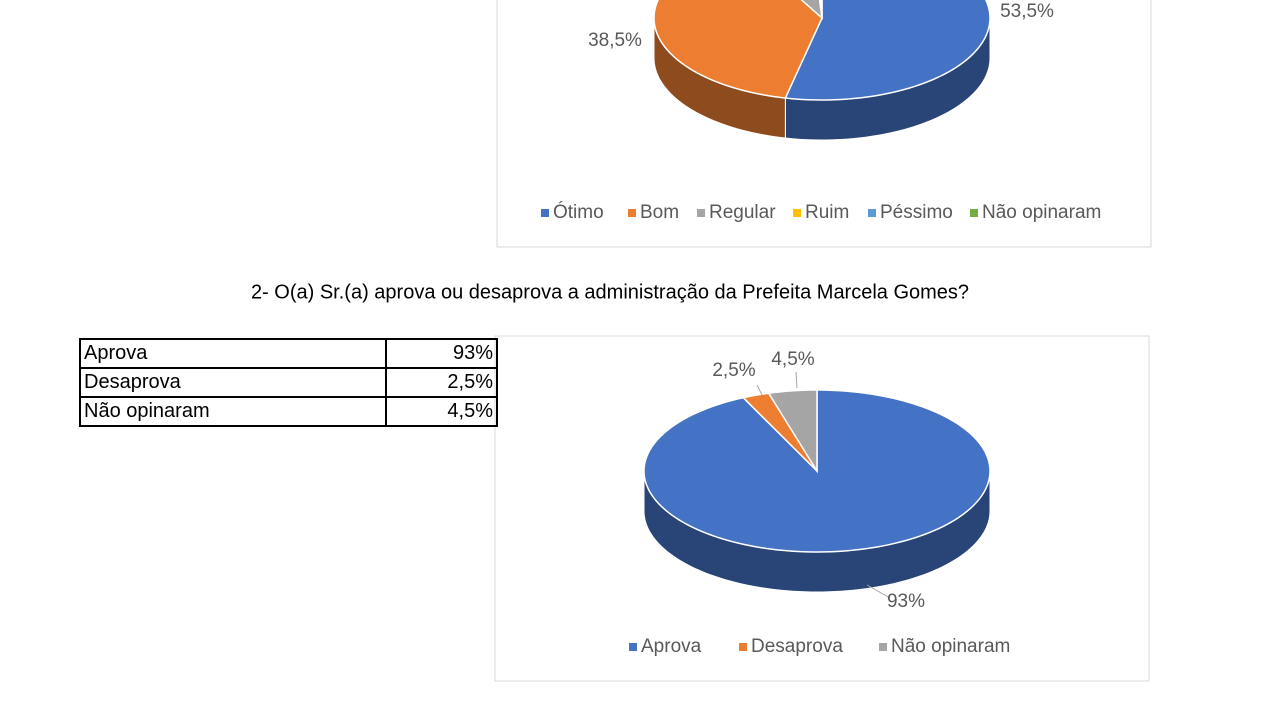  Describe the element at coordinates (233, 411) in the screenshot. I see `table-cell: Não opinaram` at that location.